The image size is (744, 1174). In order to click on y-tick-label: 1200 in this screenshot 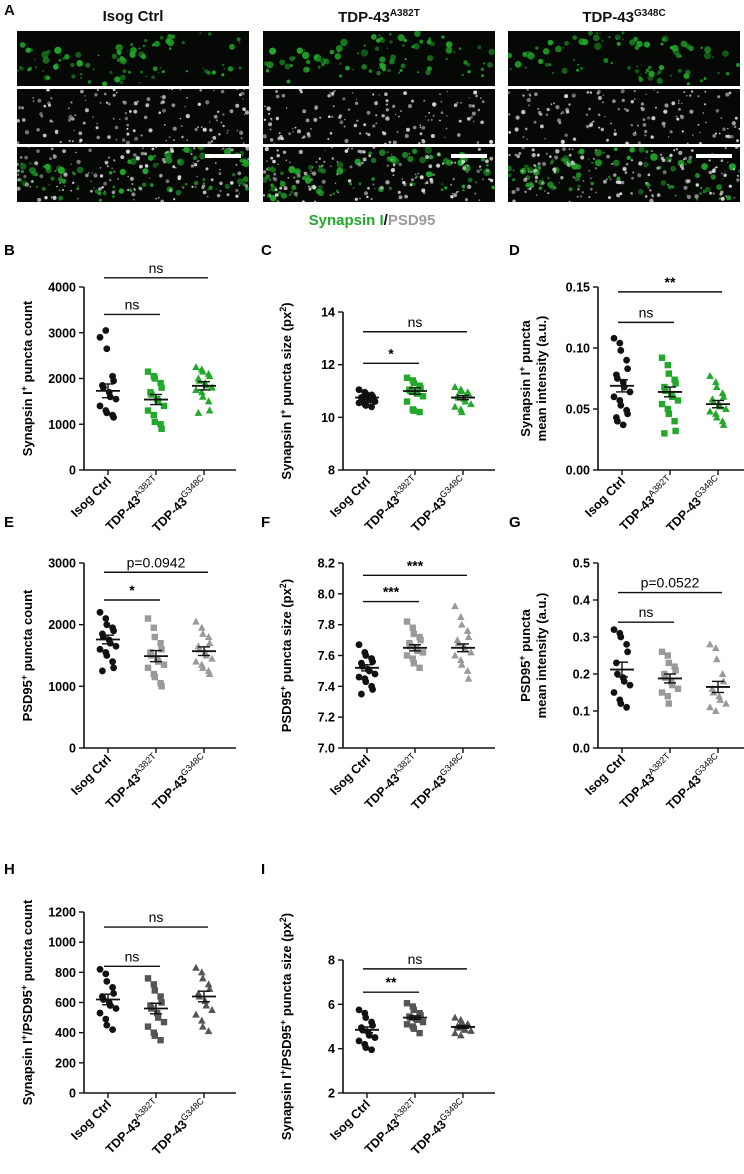, I will do `click(62, 913)`.